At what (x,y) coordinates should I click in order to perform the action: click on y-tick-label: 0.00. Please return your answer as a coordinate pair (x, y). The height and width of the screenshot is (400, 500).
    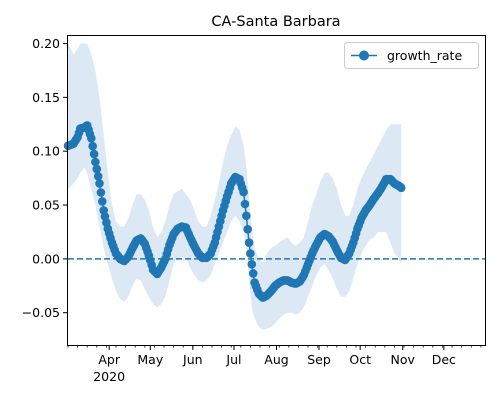
    Looking at the image, I should click on (46, 258).